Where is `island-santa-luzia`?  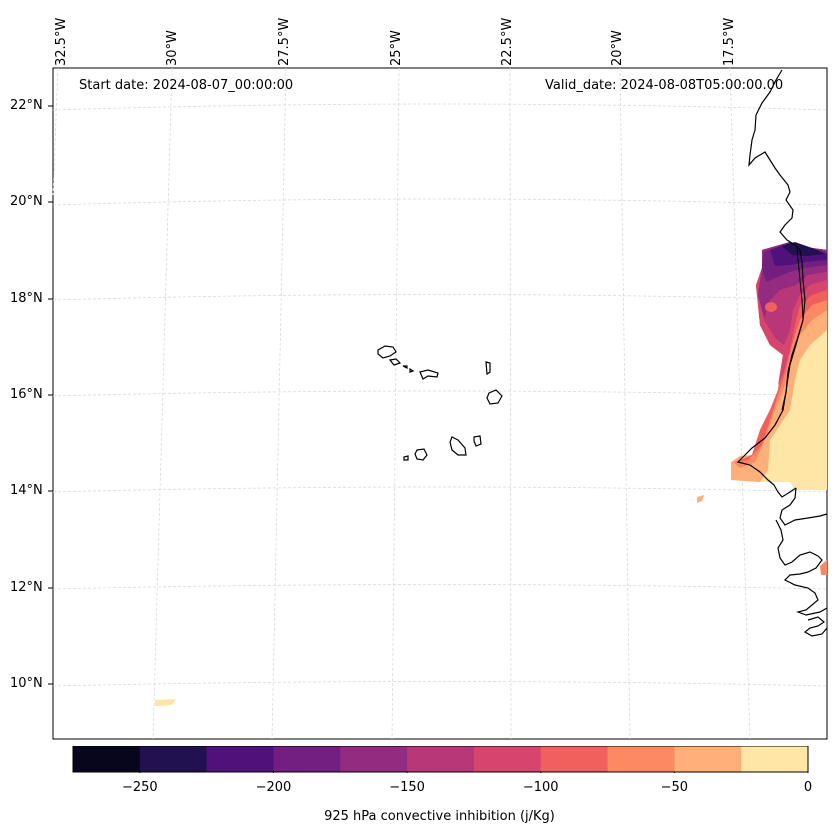
island-santa-luzia is located at coordinates (405, 367).